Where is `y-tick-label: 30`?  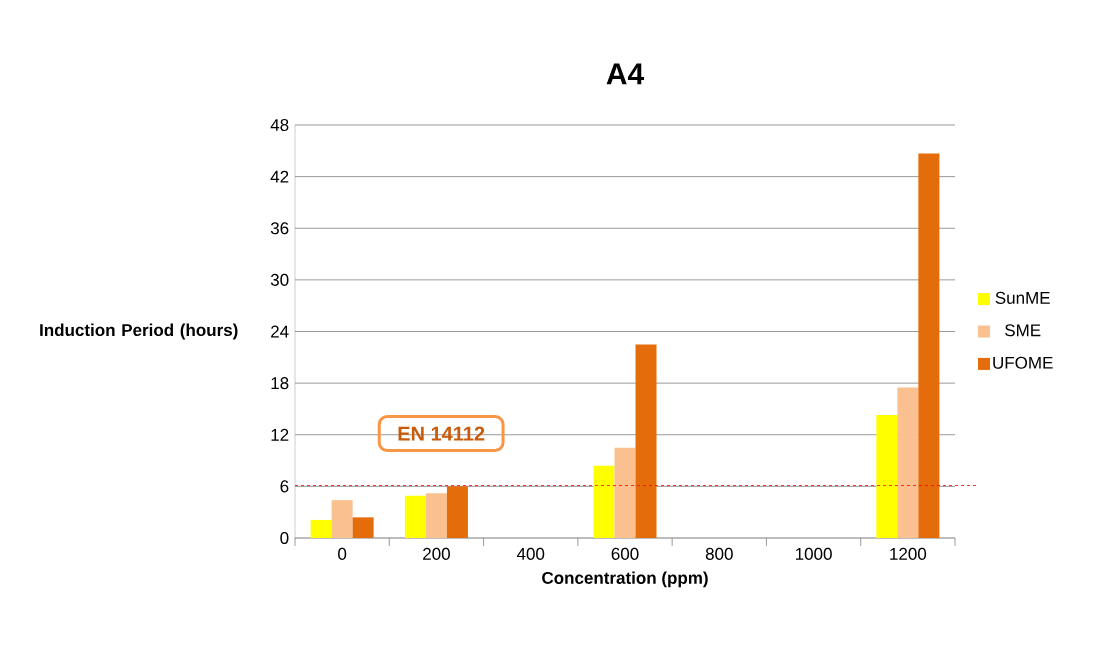
y-tick-label: 30 is located at coordinates (279, 279).